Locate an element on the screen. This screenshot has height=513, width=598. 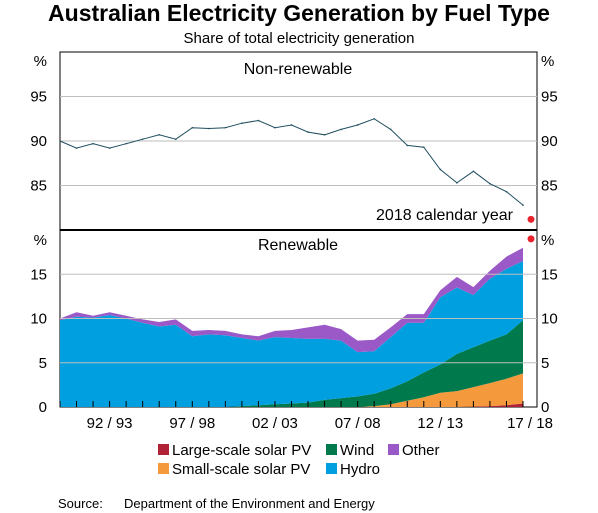
top-panel-title: Non-renewable is located at coordinates (298, 69).